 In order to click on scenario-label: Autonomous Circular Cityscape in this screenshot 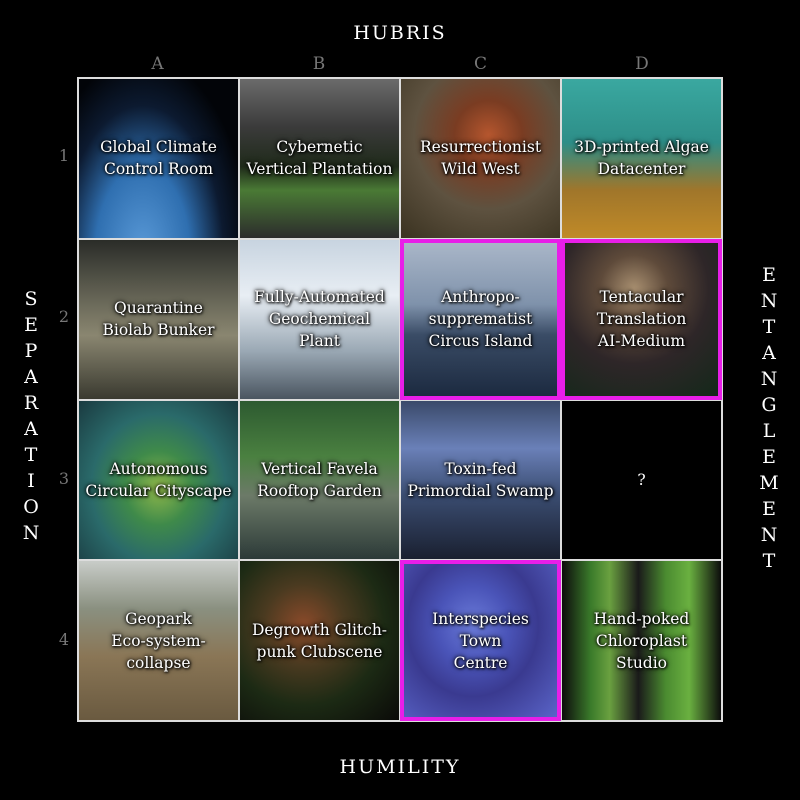, I will do `click(158, 480)`.